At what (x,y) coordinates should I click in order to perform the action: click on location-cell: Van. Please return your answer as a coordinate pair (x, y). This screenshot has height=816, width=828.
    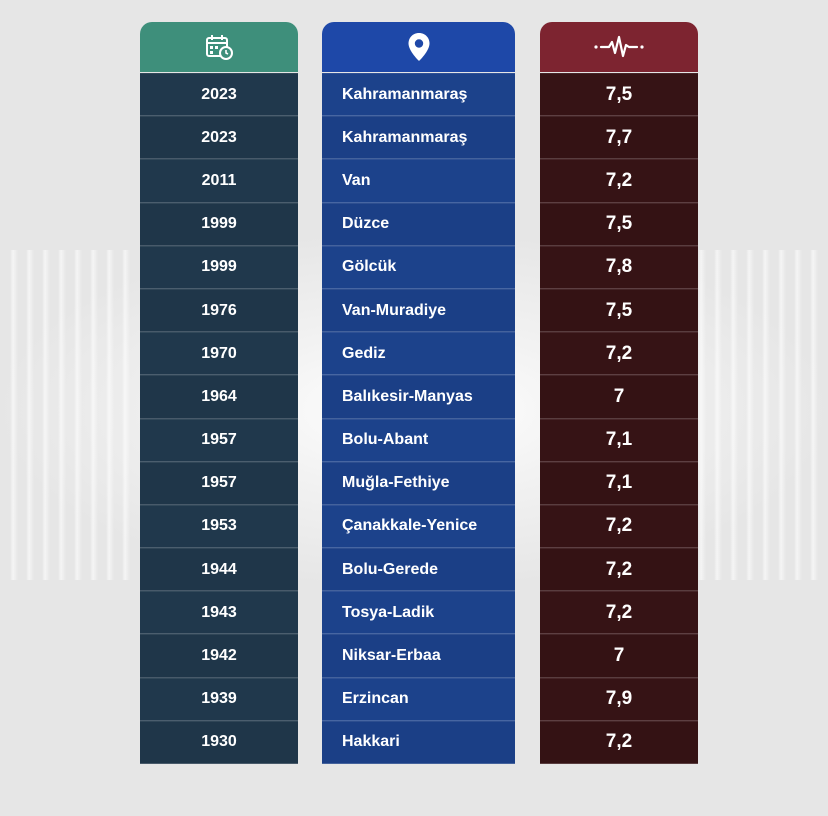
    Looking at the image, I should click on (418, 181).